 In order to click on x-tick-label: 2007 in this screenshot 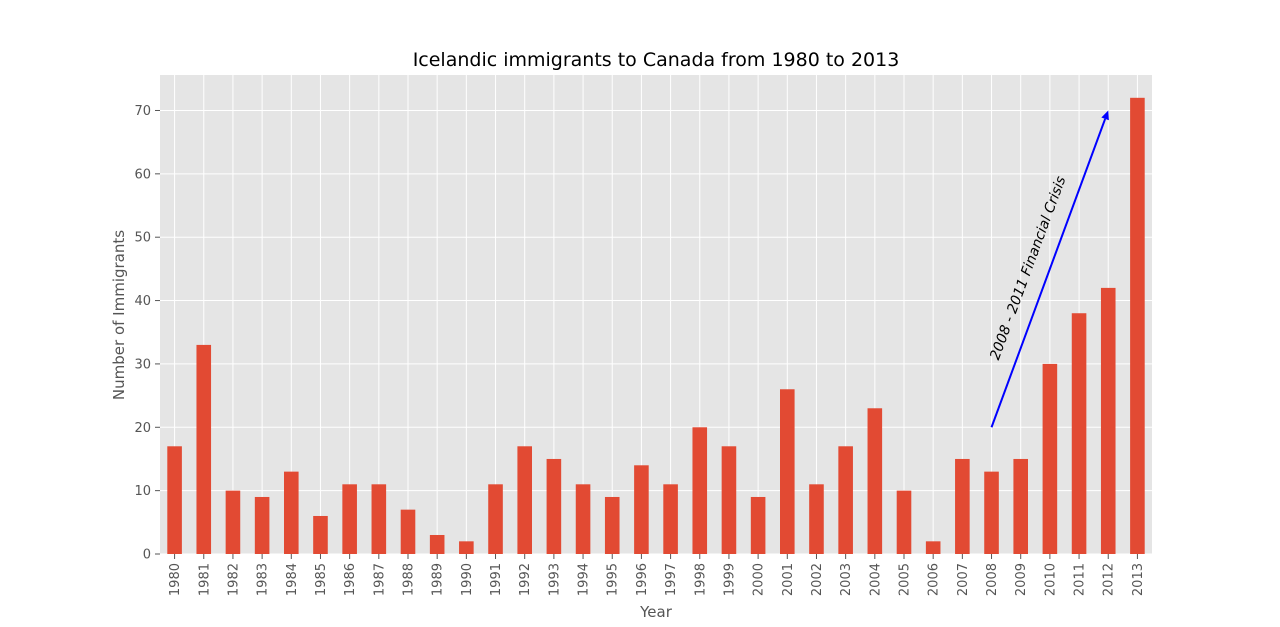, I will do `click(963, 579)`.